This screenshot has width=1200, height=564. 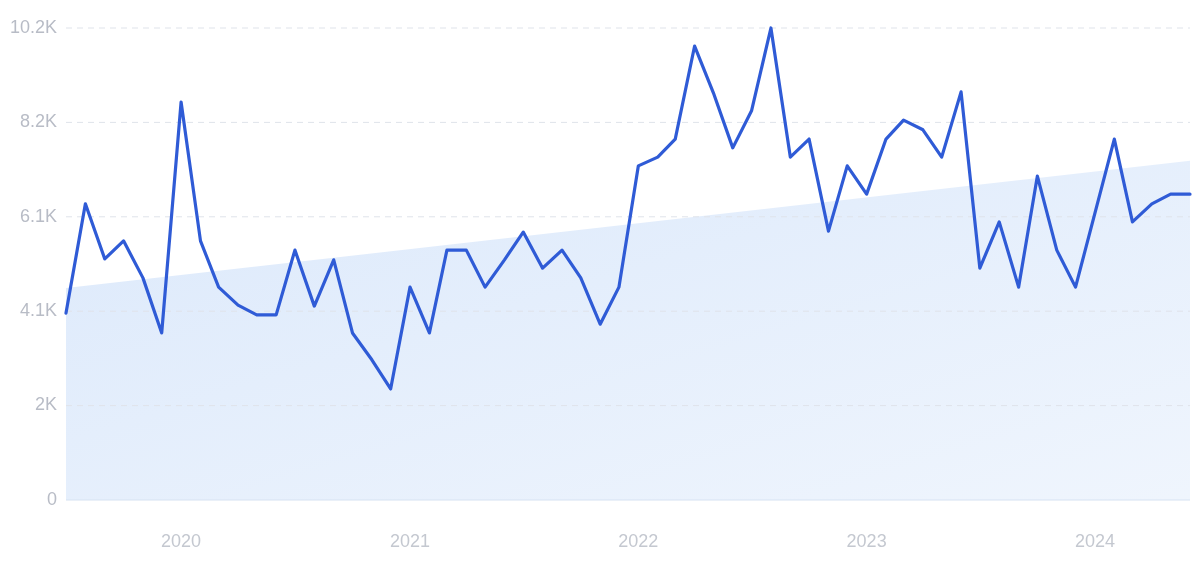 I want to click on x-tick-label: 2022, so click(x=638, y=541).